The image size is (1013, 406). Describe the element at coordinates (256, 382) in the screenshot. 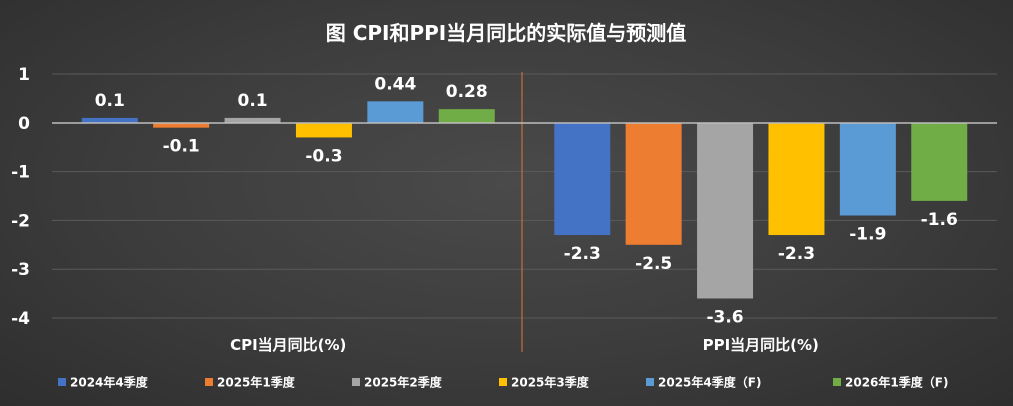

I see `legend-label: 2025年1季度` at that location.